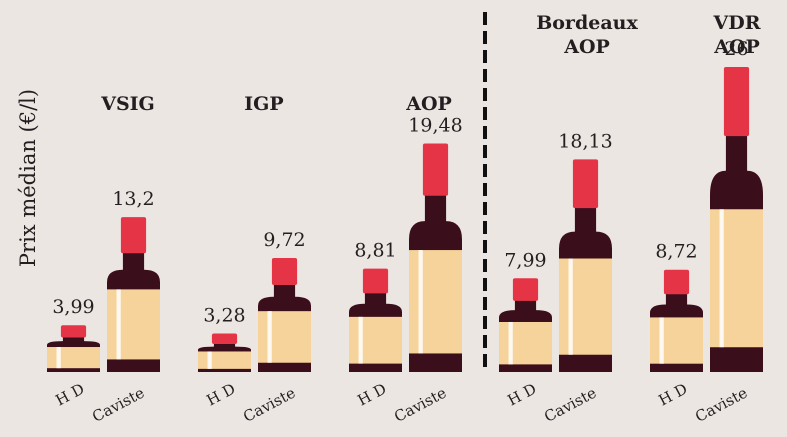 Image resolution: width=787 pixels, height=437 pixels. What do you see at coordinates (435, 169) in the screenshot?
I see `bottle-2-1-cap` at bounding box center [435, 169].